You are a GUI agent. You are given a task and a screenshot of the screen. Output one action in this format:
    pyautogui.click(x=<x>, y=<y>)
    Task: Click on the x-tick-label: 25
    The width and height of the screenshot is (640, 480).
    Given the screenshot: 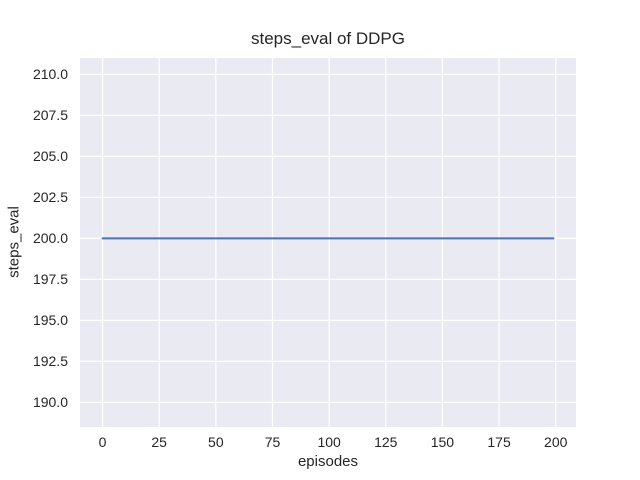 What is the action you would take?
    pyautogui.click(x=159, y=442)
    